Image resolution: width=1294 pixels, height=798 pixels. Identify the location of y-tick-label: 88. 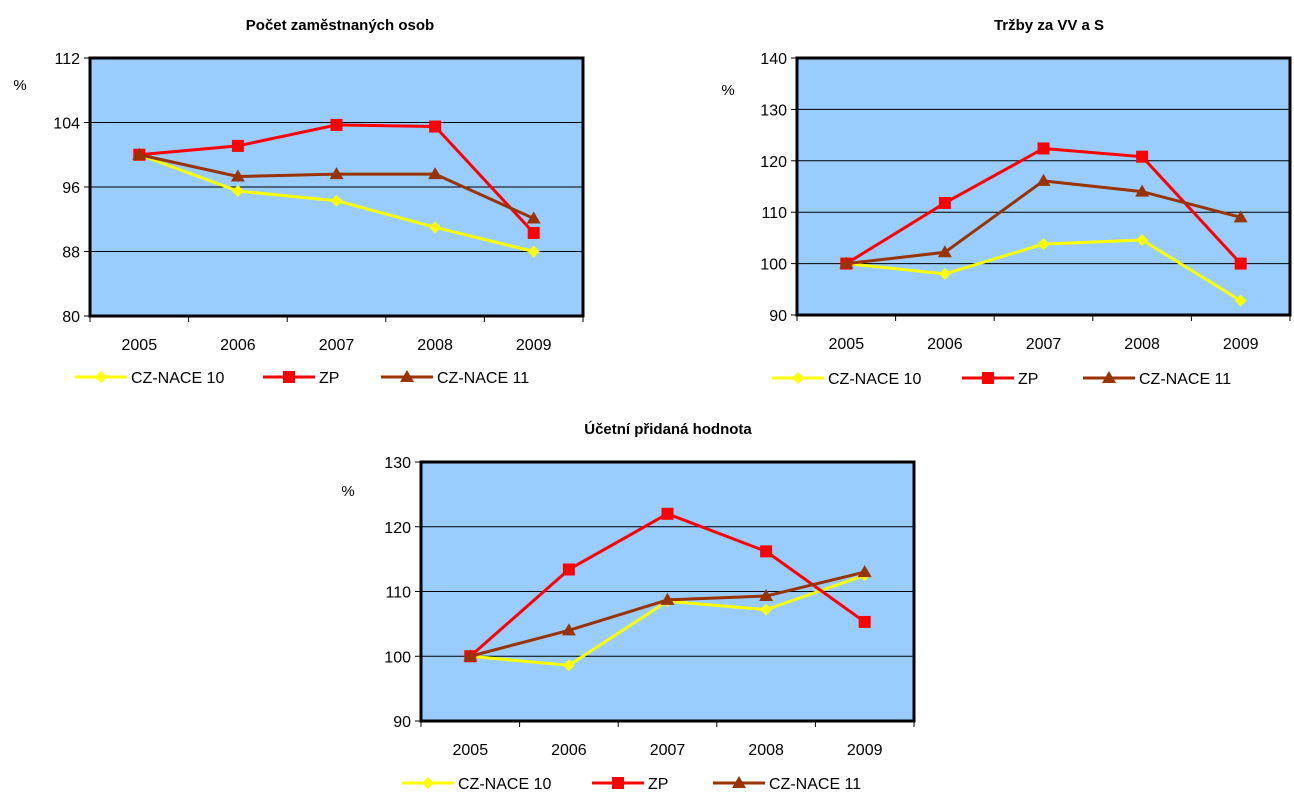
(71, 253).